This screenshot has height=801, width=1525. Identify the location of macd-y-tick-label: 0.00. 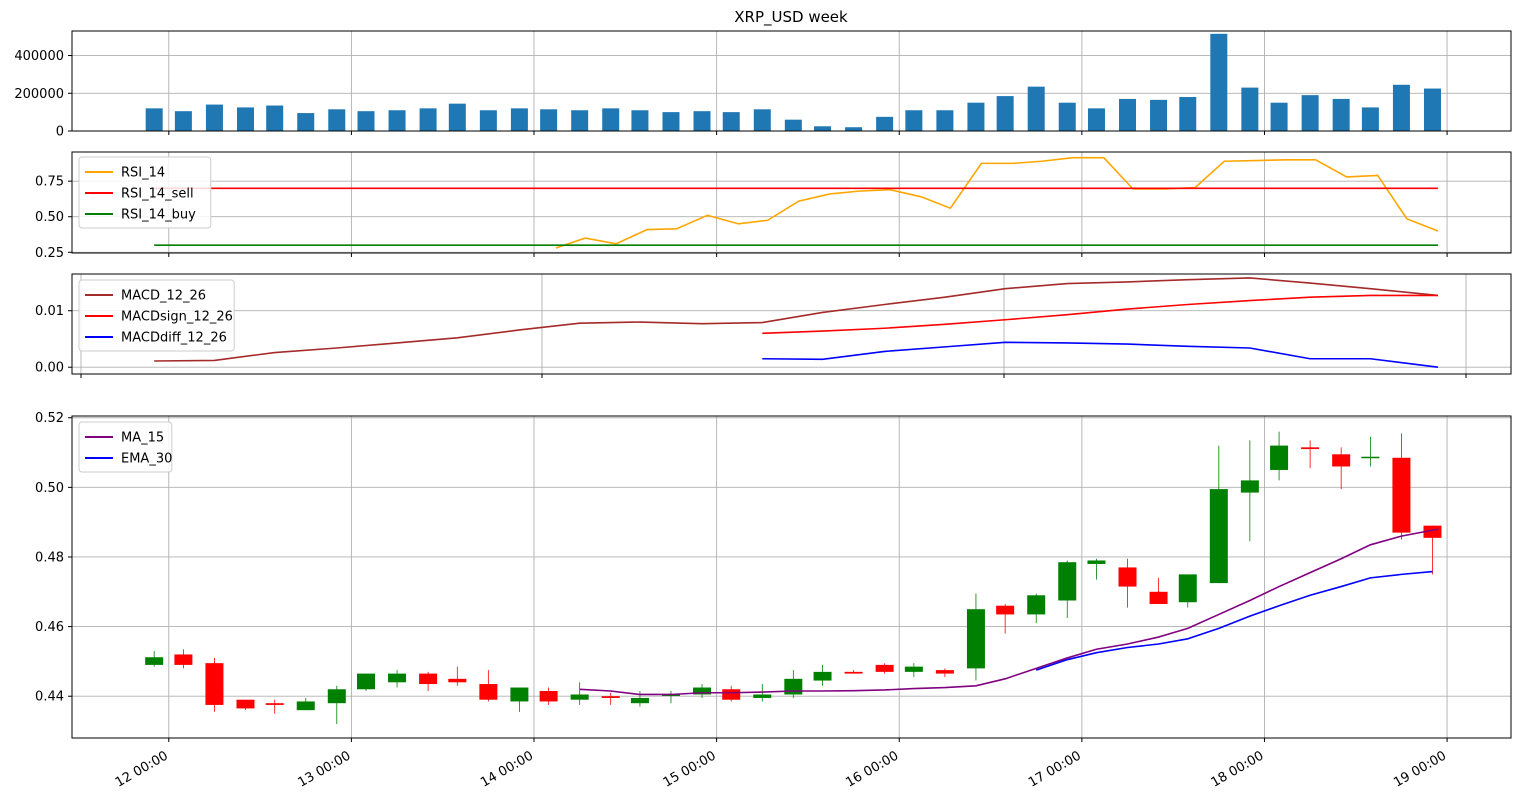
(49, 368).